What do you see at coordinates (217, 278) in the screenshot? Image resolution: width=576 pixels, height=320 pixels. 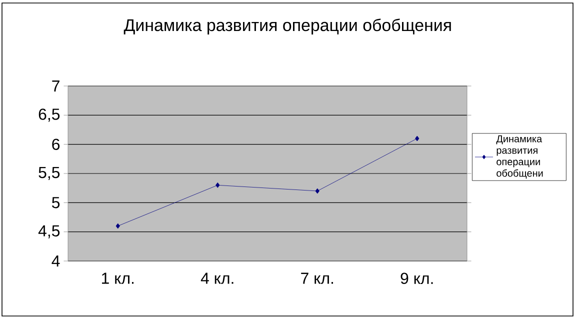 I see `x-tick-label: 4 кл.` at bounding box center [217, 278].